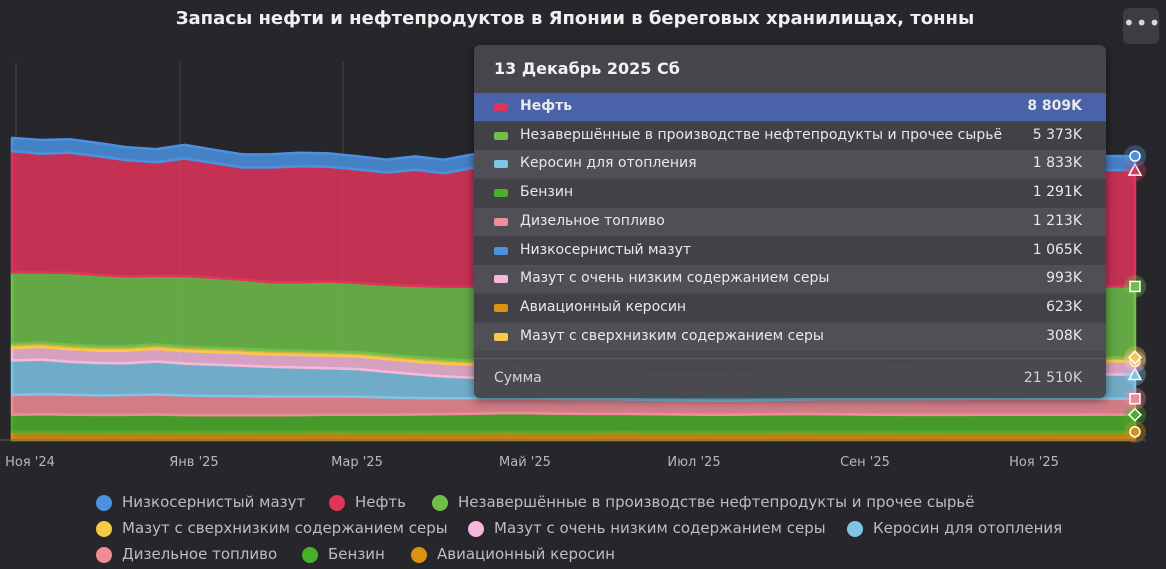 The height and width of the screenshot is (569, 1166). What do you see at coordinates (1054, 106) in the screenshot?
I see `tooltip-series-value: 8 809K` at bounding box center [1054, 106].